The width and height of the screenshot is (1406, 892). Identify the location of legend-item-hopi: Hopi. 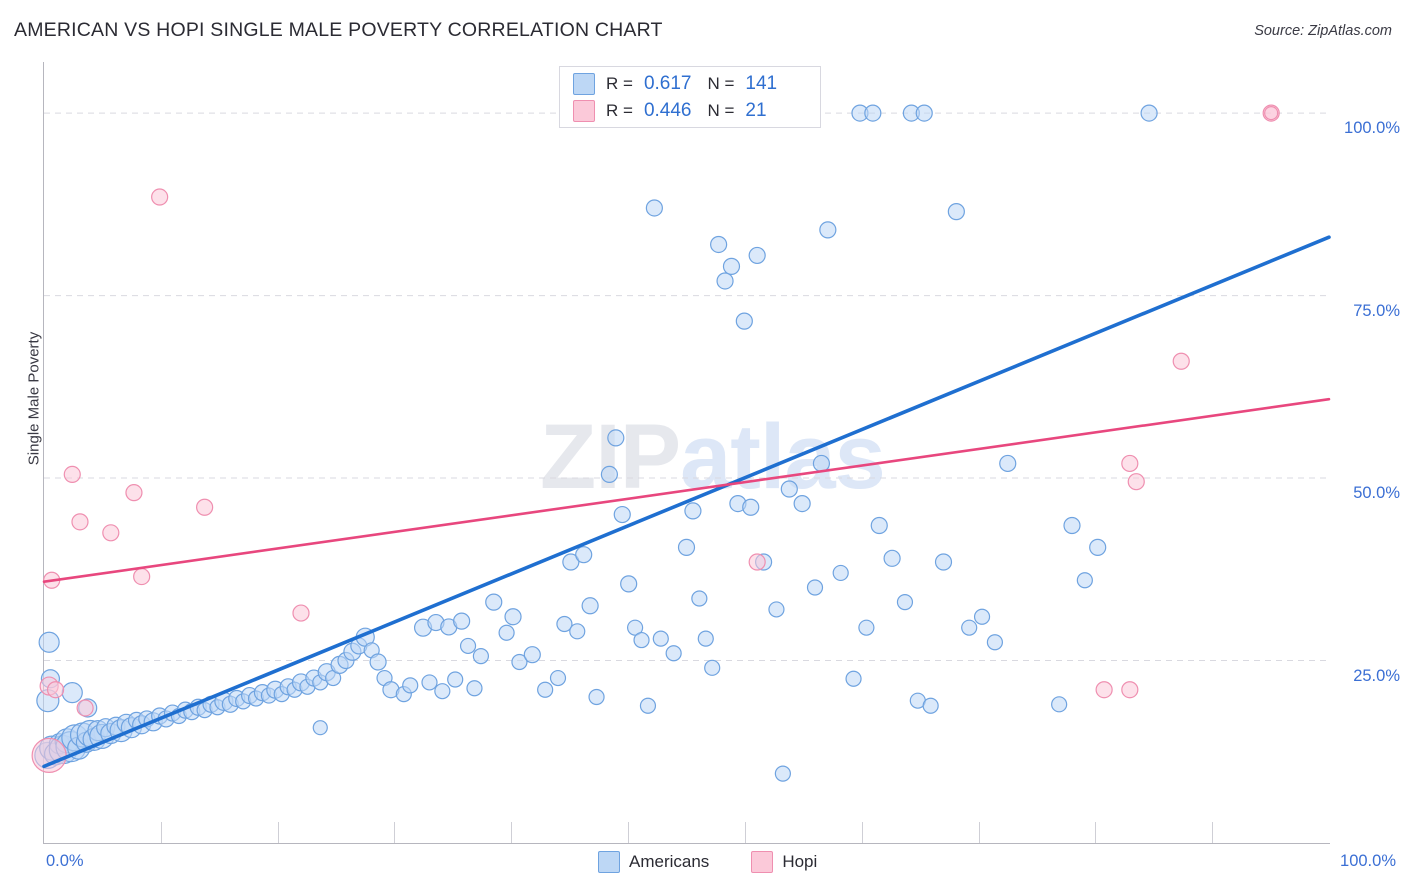
(784, 862).